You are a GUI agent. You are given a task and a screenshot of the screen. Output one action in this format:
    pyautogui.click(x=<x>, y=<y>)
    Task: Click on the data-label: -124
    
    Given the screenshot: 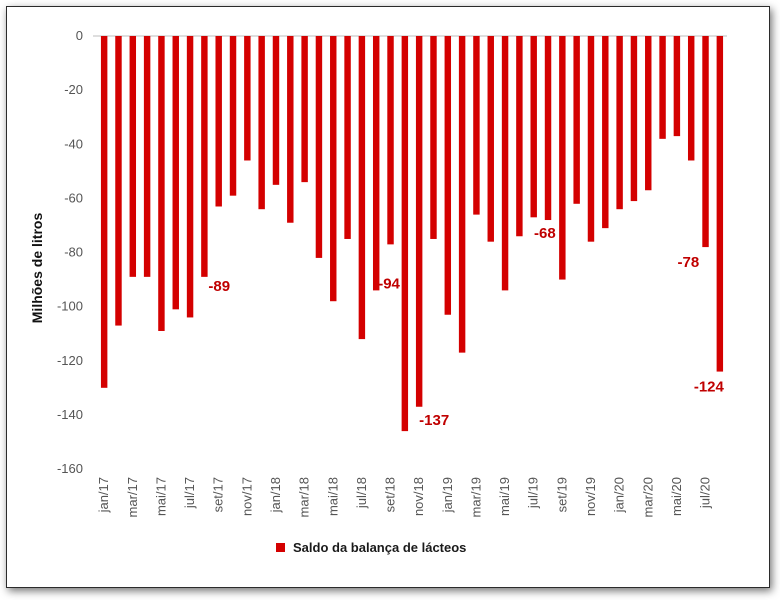 What is the action you would take?
    pyautogui.click(x=709, y=387)
    